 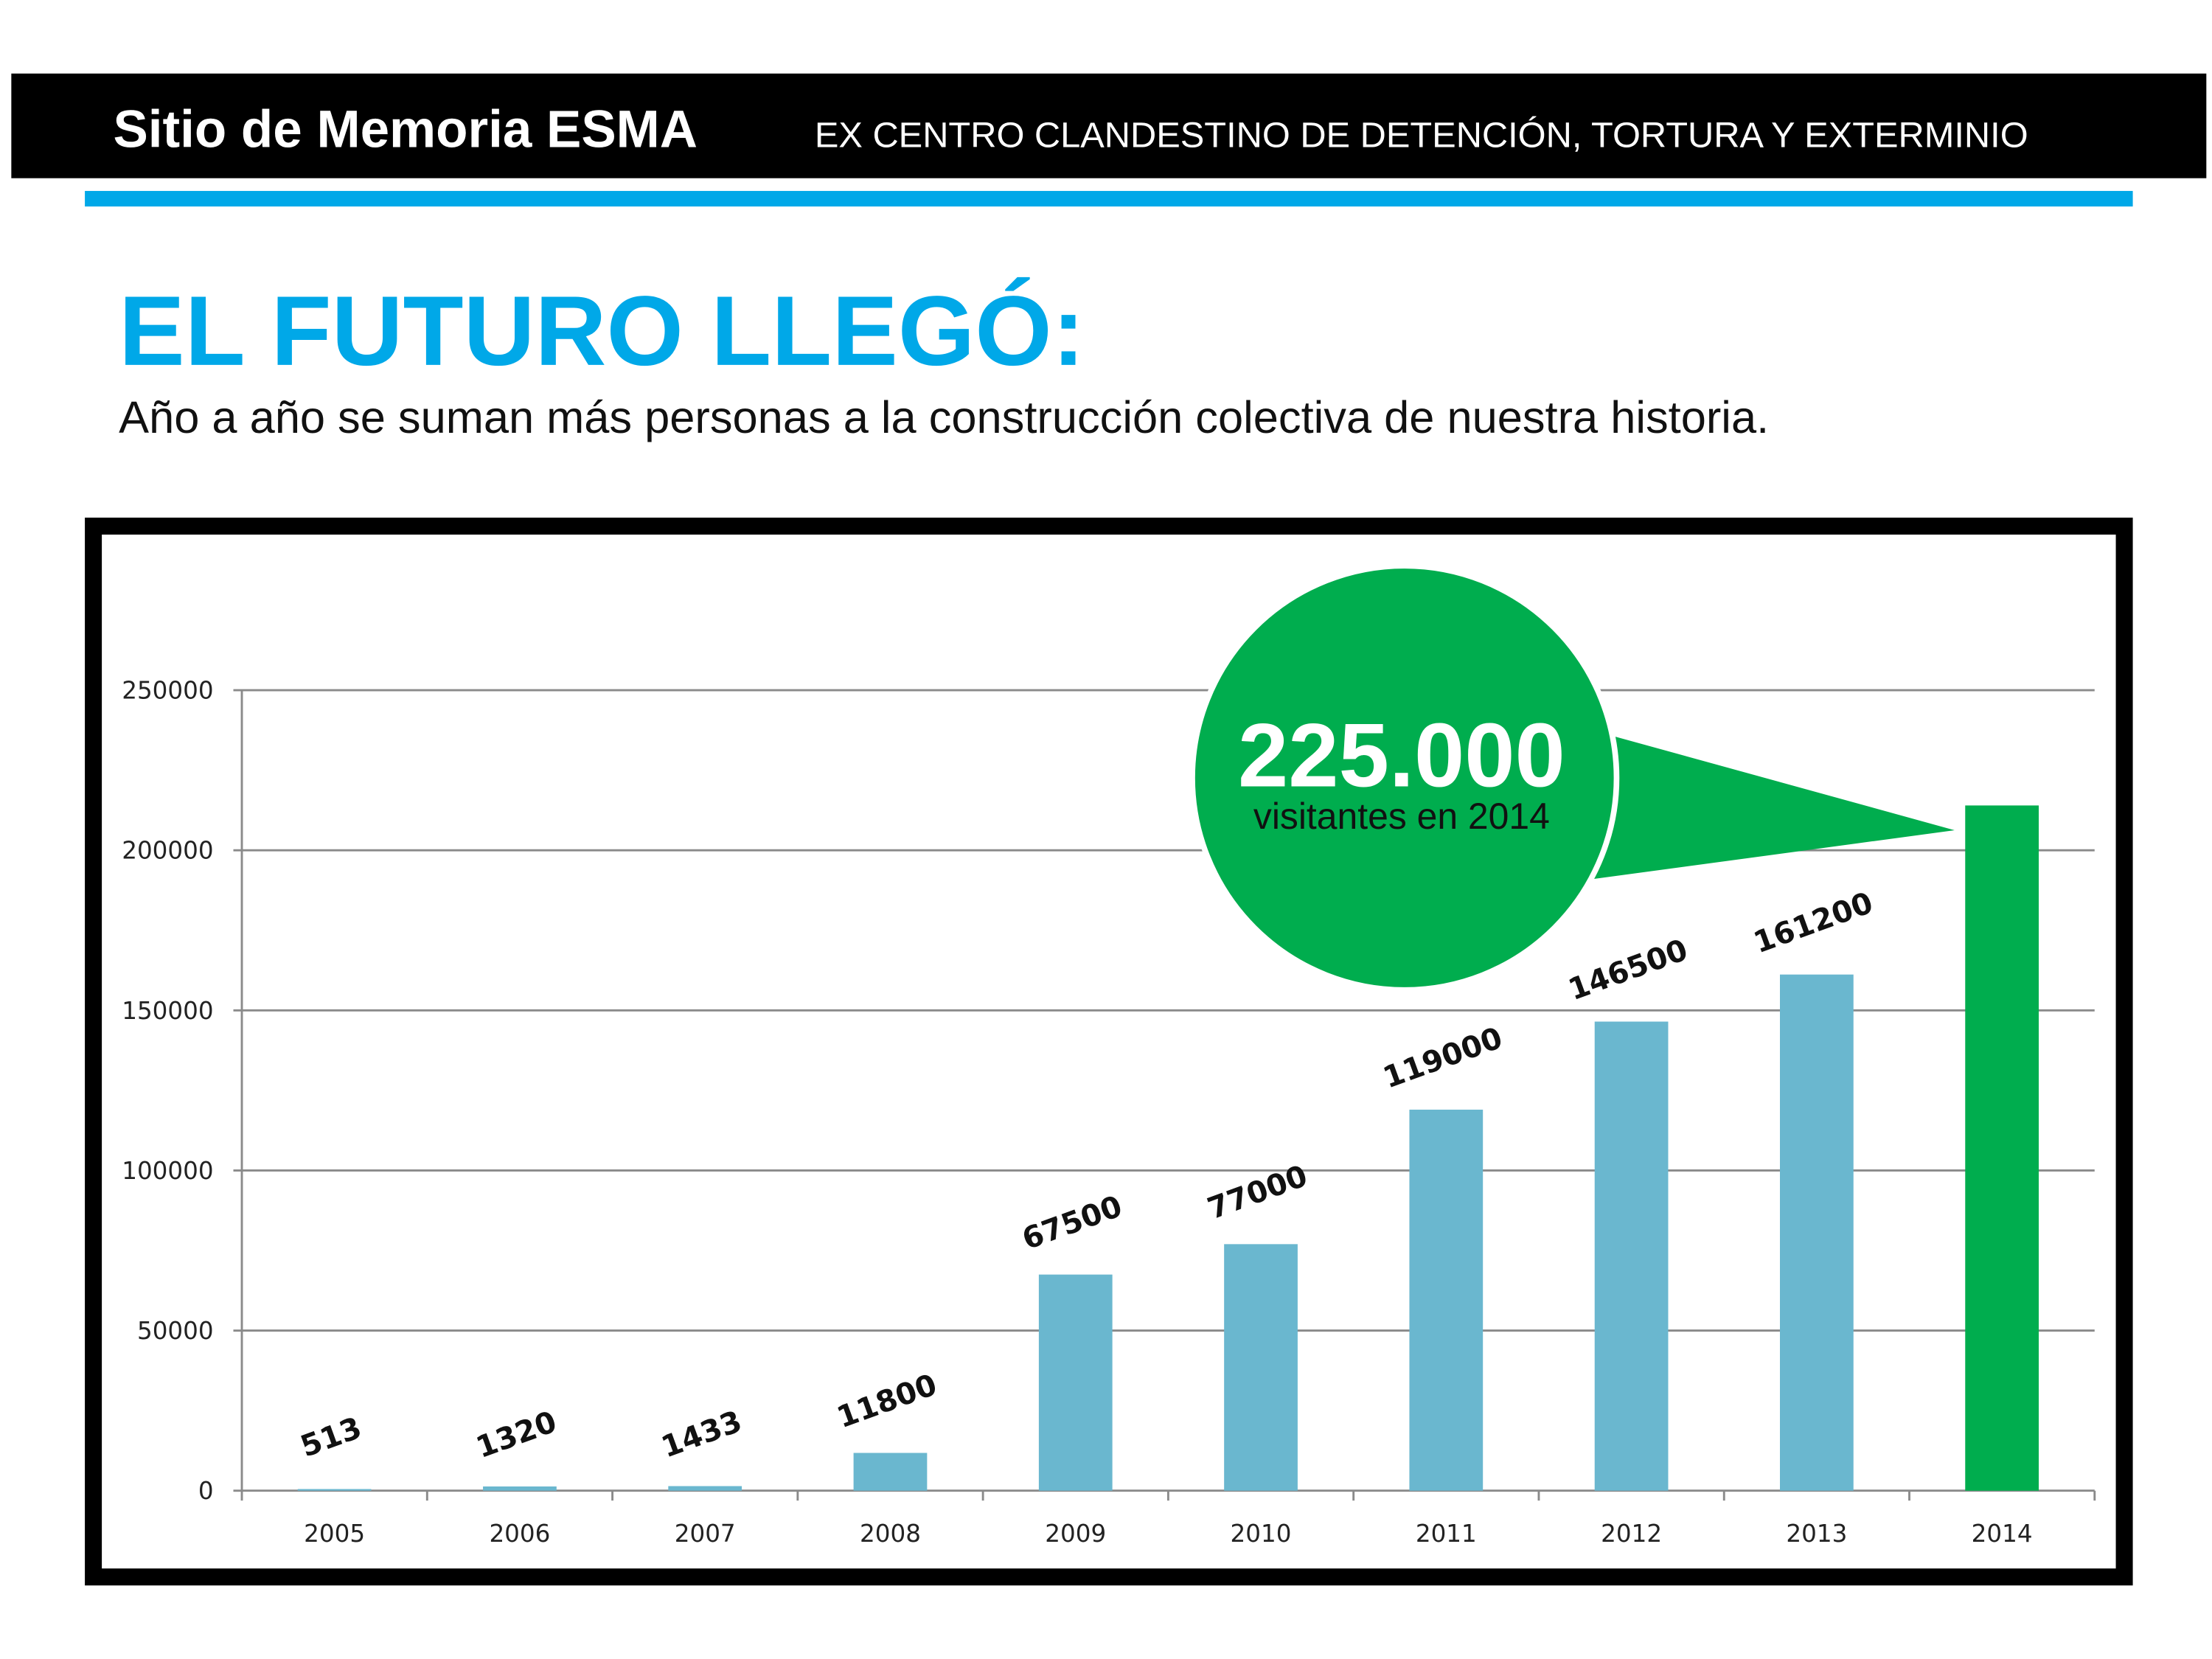 I want to click on callout-number: 225.000, so click(x=1401, y=755).